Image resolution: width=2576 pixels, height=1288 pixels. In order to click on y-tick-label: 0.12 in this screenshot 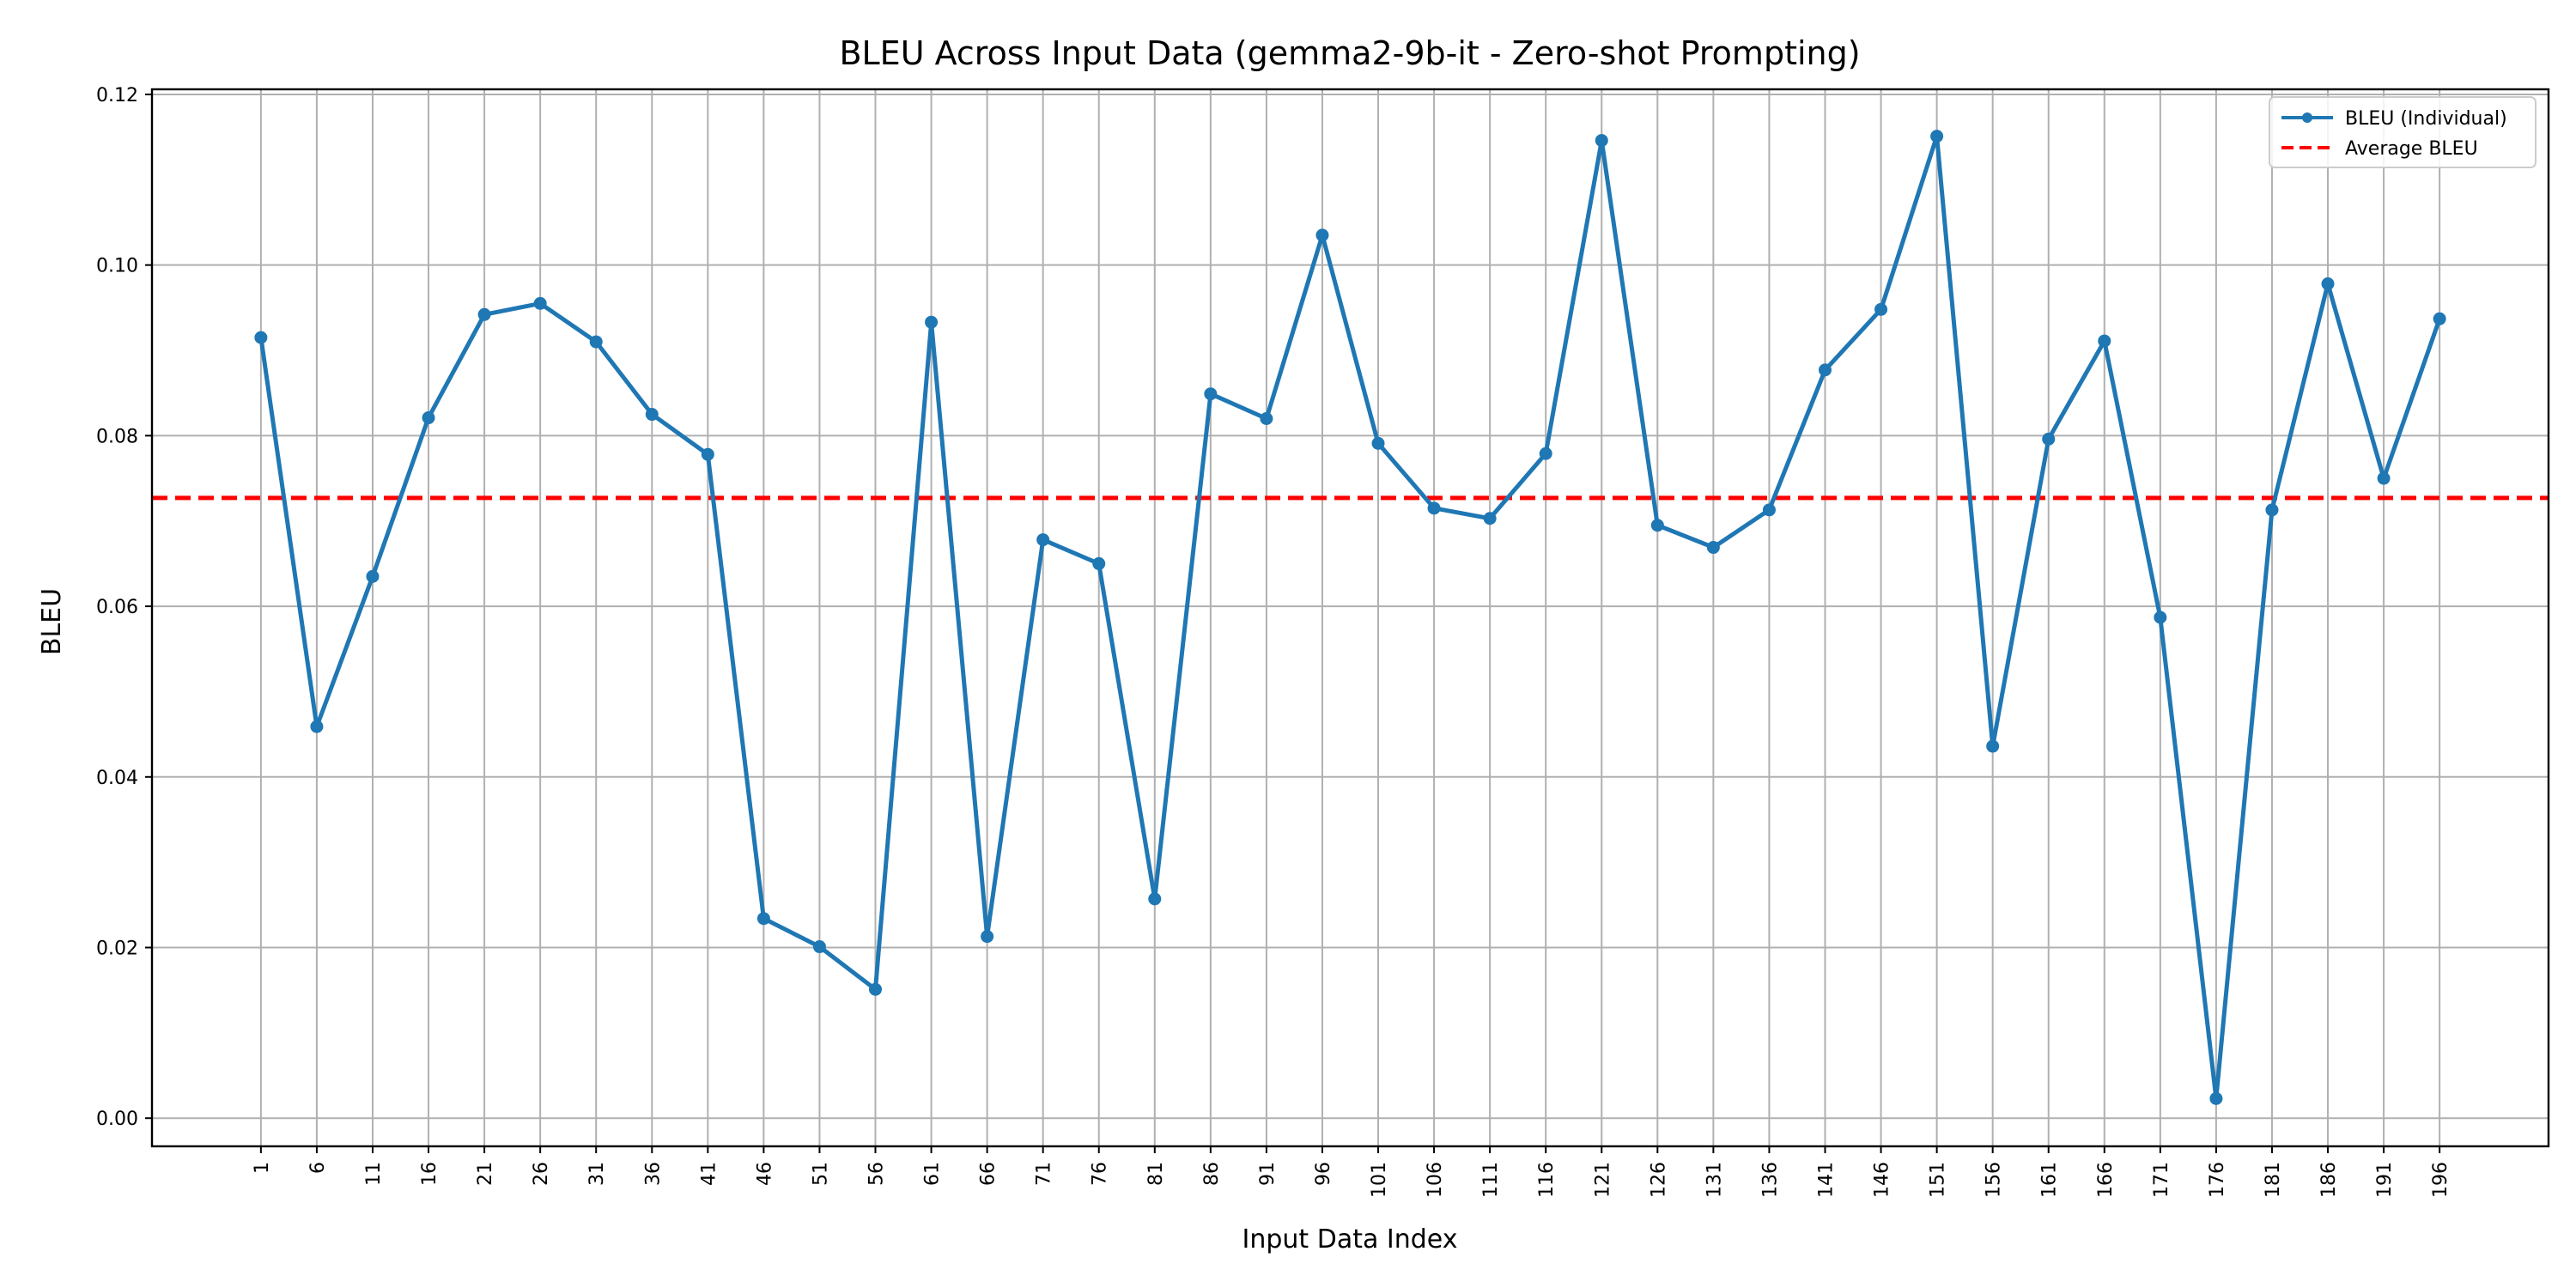, I will do `click(117, 96)`.